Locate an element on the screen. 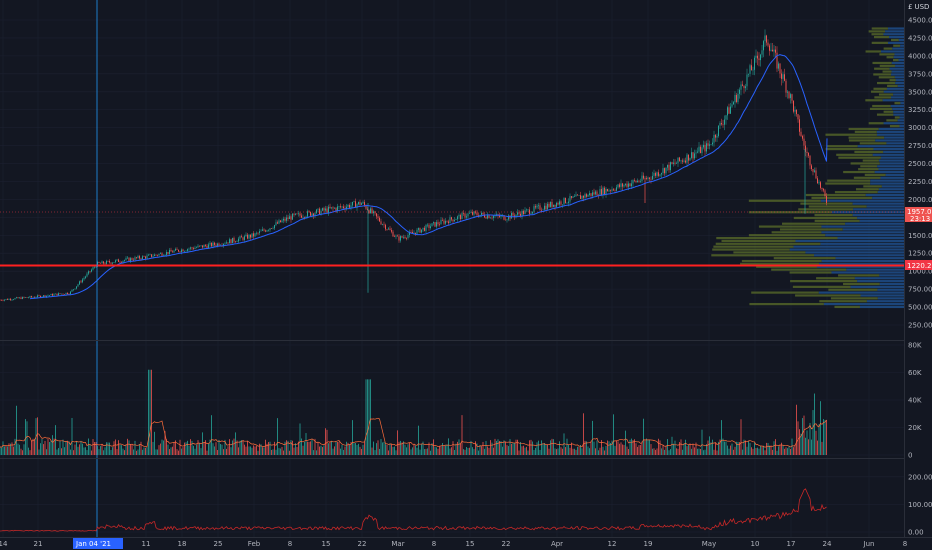  price-tick-label: 3750.00 is located at coordinates (920, 74).